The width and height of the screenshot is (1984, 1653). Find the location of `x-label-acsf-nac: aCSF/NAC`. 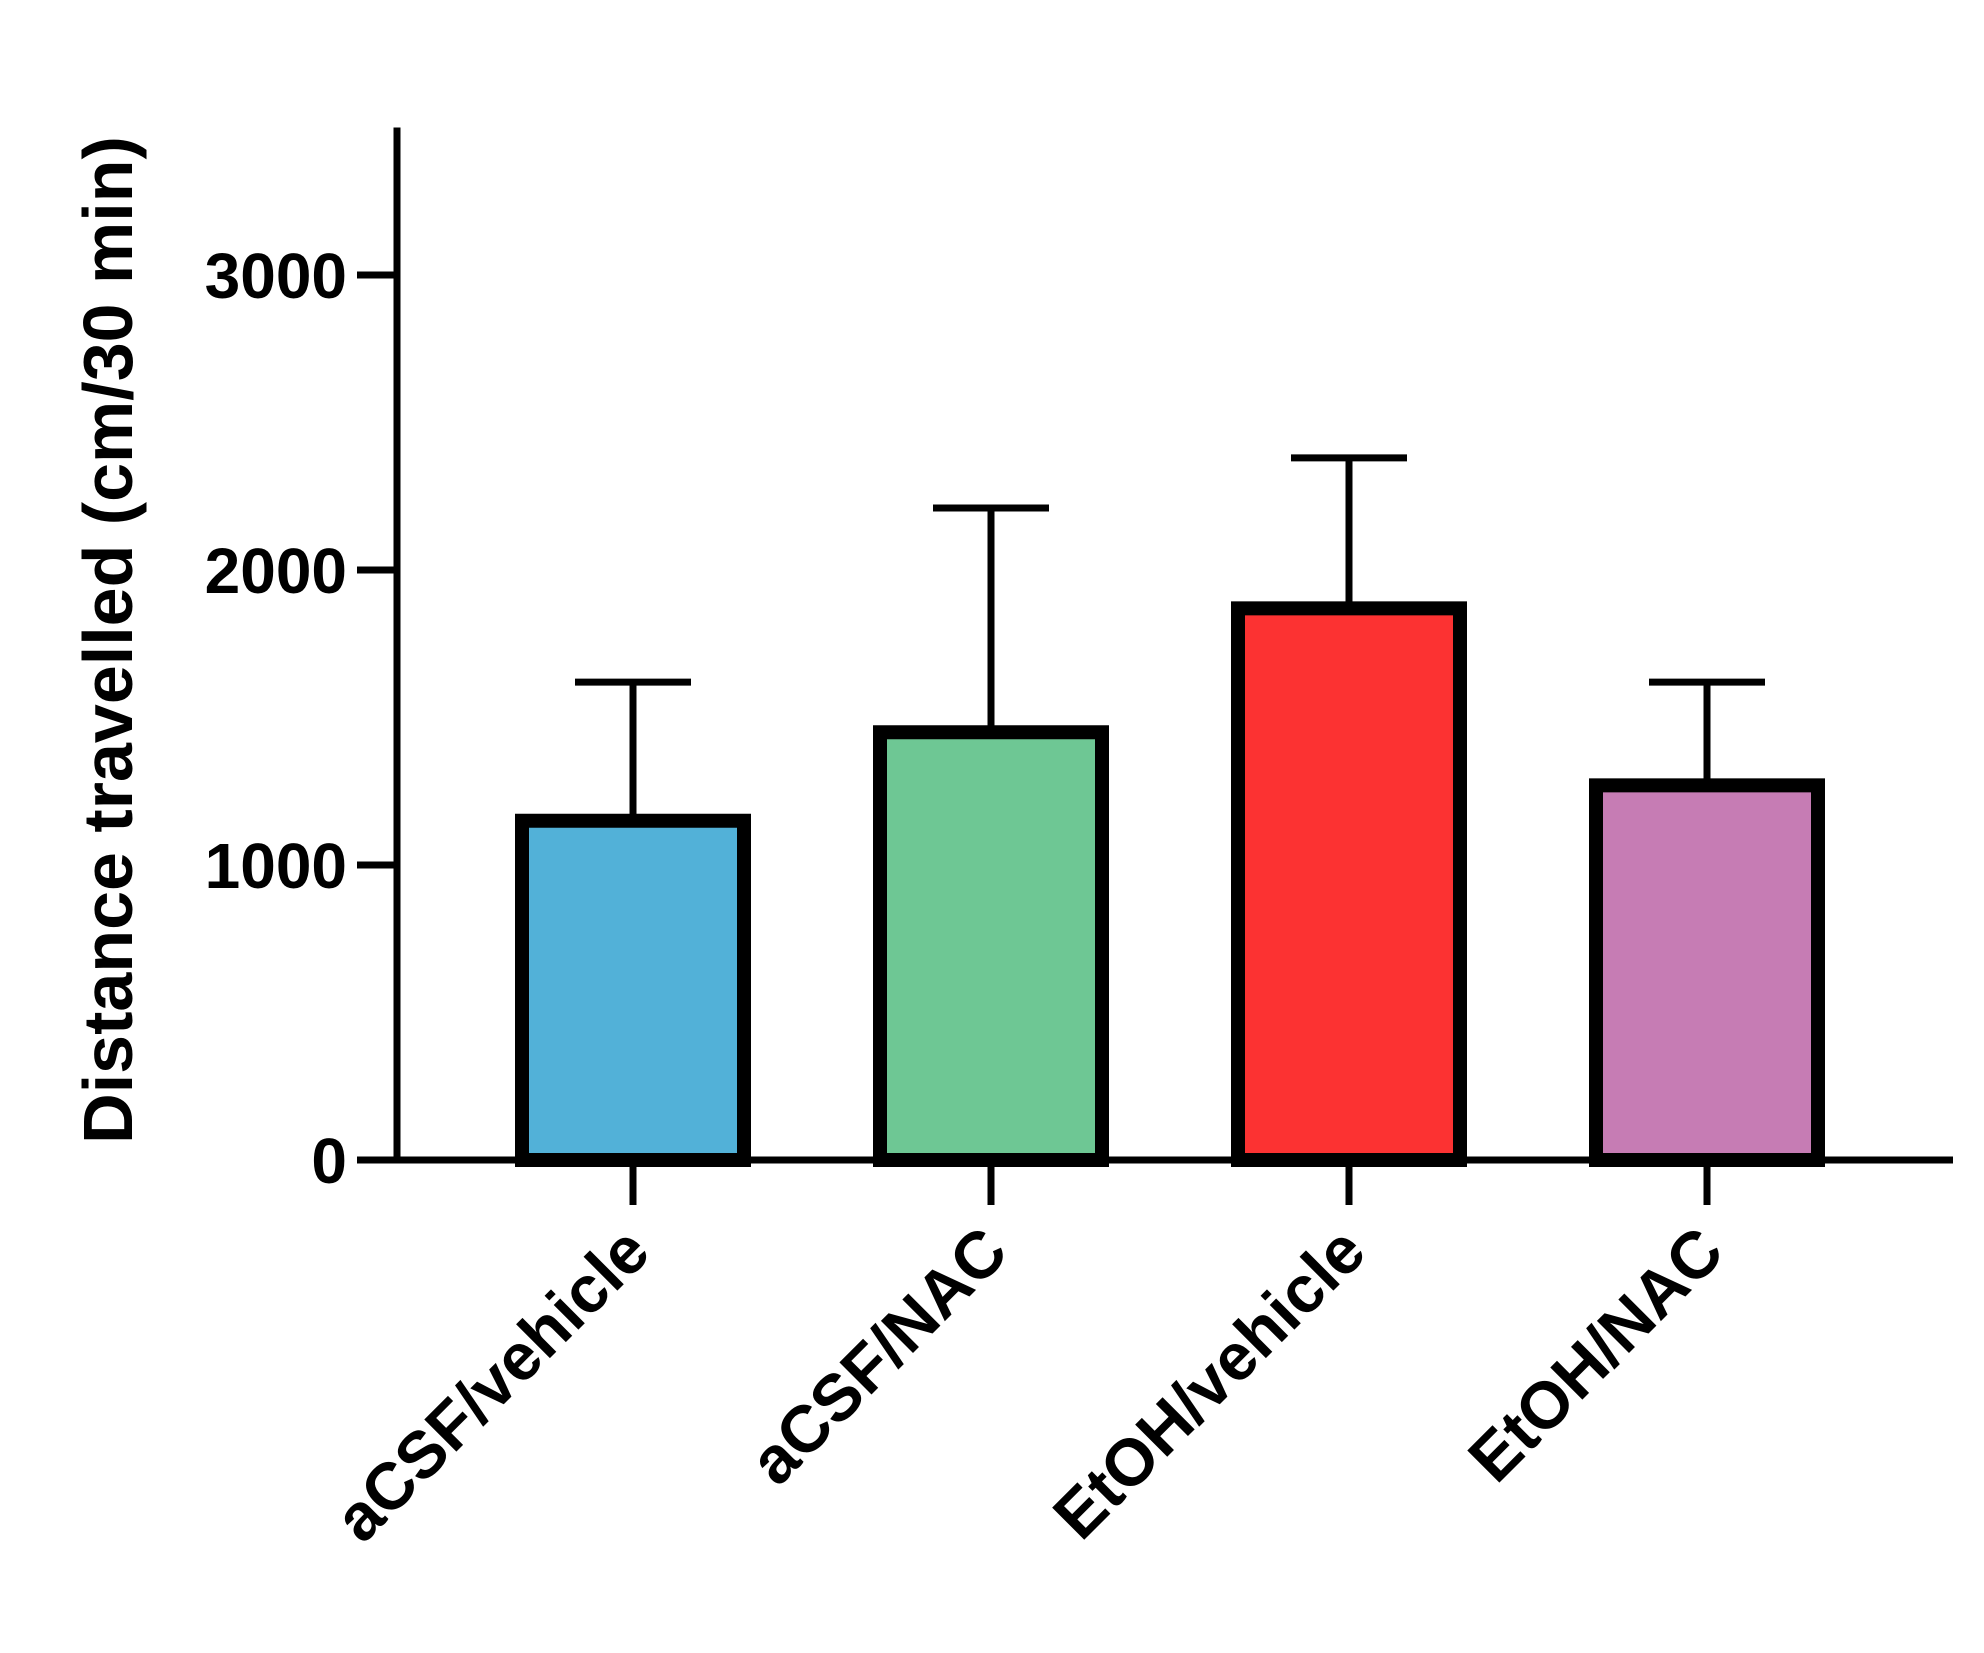

x-label-acsf-nac: aCSF/NAC is located at coordinates (878, 1356).